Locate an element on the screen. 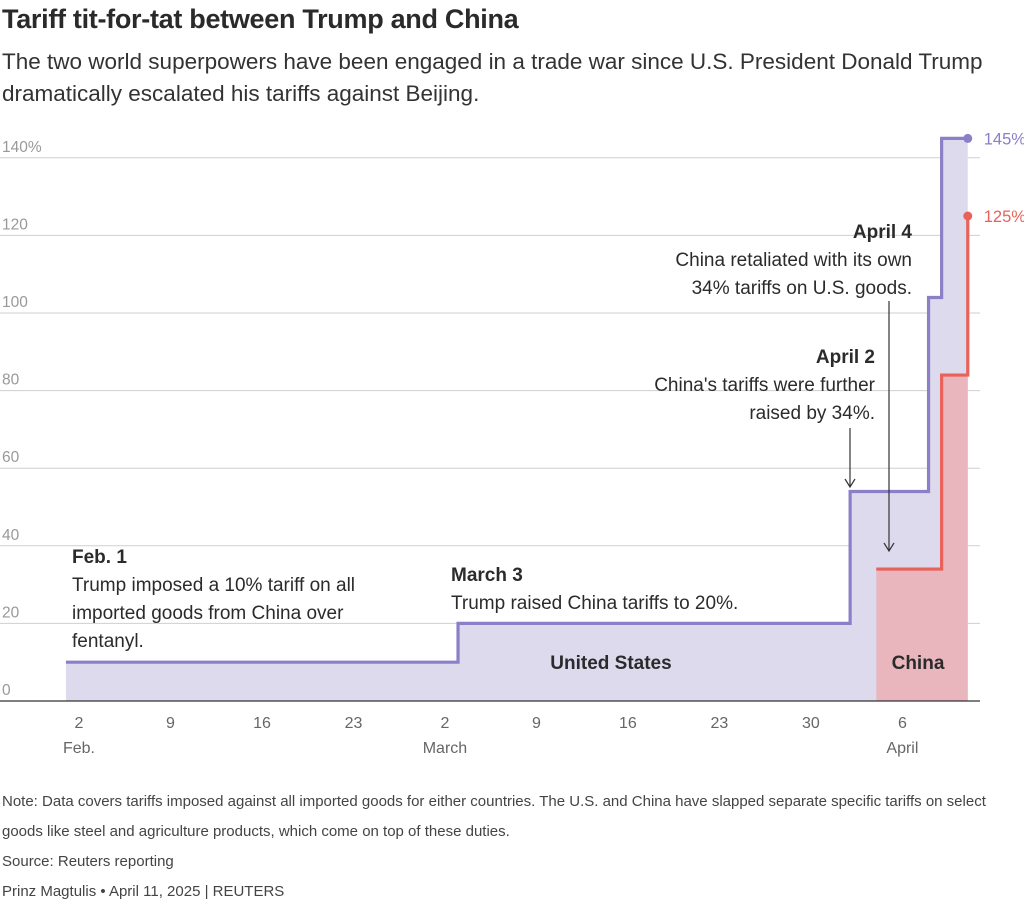 Image resolution: width=1024 pixels, height=907 pixels. annotation-arrow-april-2-head is located at coordinates (850, 483).